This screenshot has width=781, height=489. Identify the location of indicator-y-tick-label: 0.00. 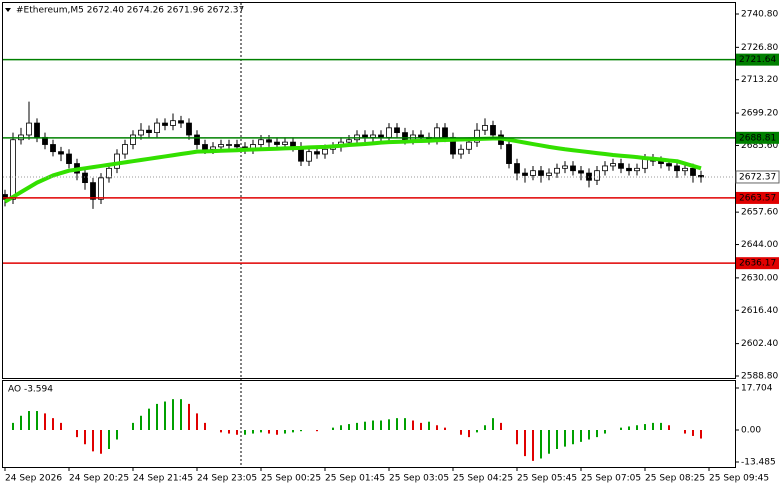
(751, 431).